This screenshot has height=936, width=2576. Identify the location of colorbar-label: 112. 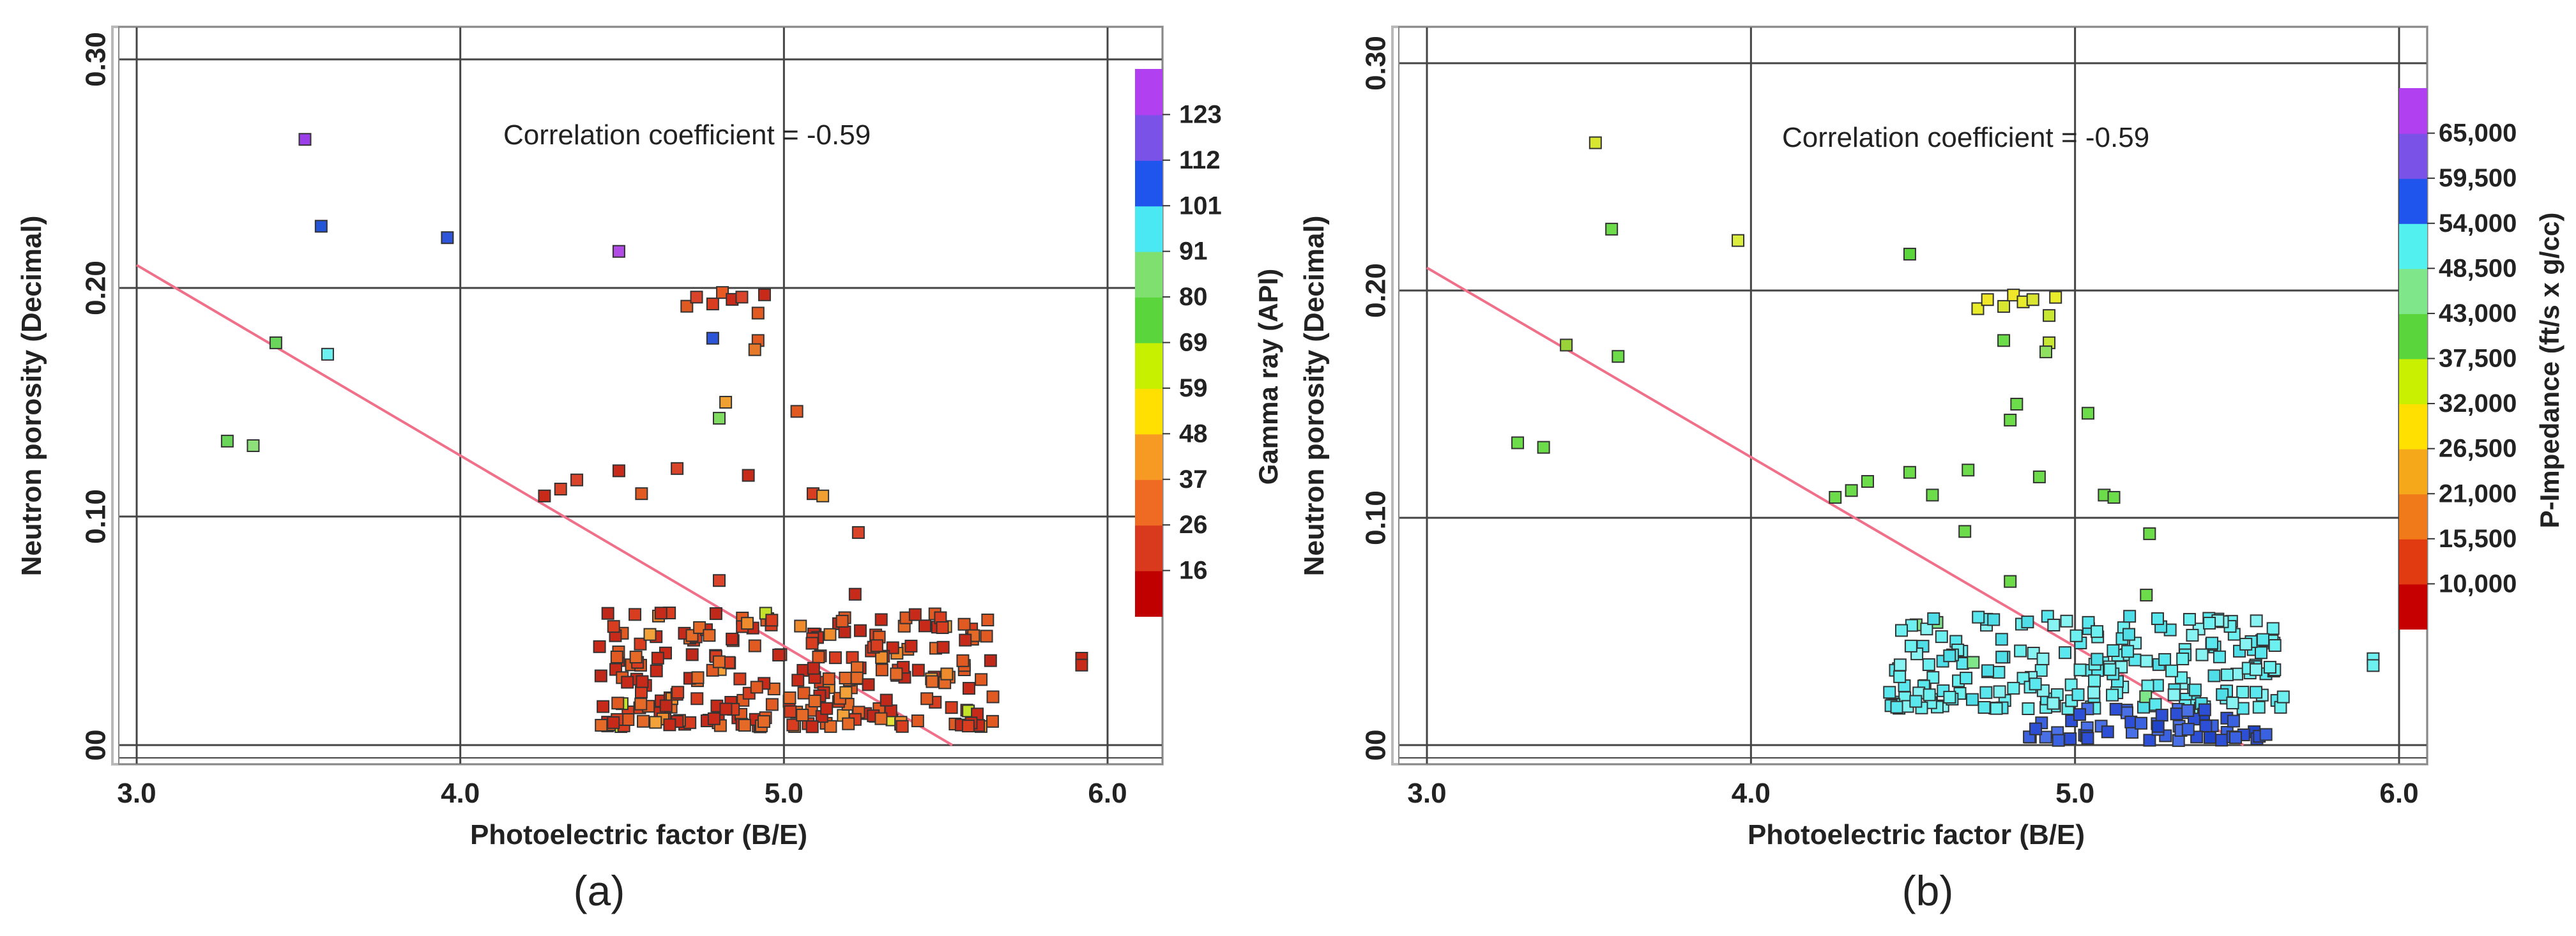
(1200, 160).